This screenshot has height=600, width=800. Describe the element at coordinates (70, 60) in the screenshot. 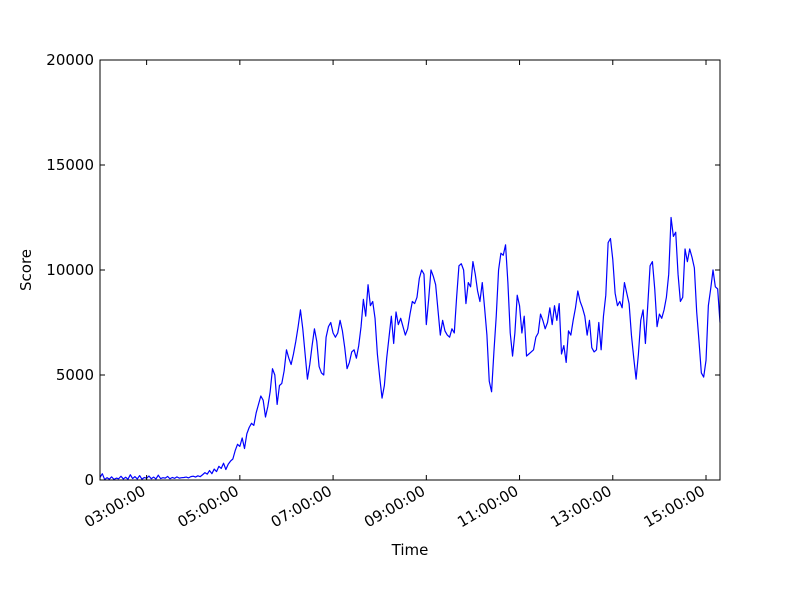

I see `y-tick-label: 20000` at that location.